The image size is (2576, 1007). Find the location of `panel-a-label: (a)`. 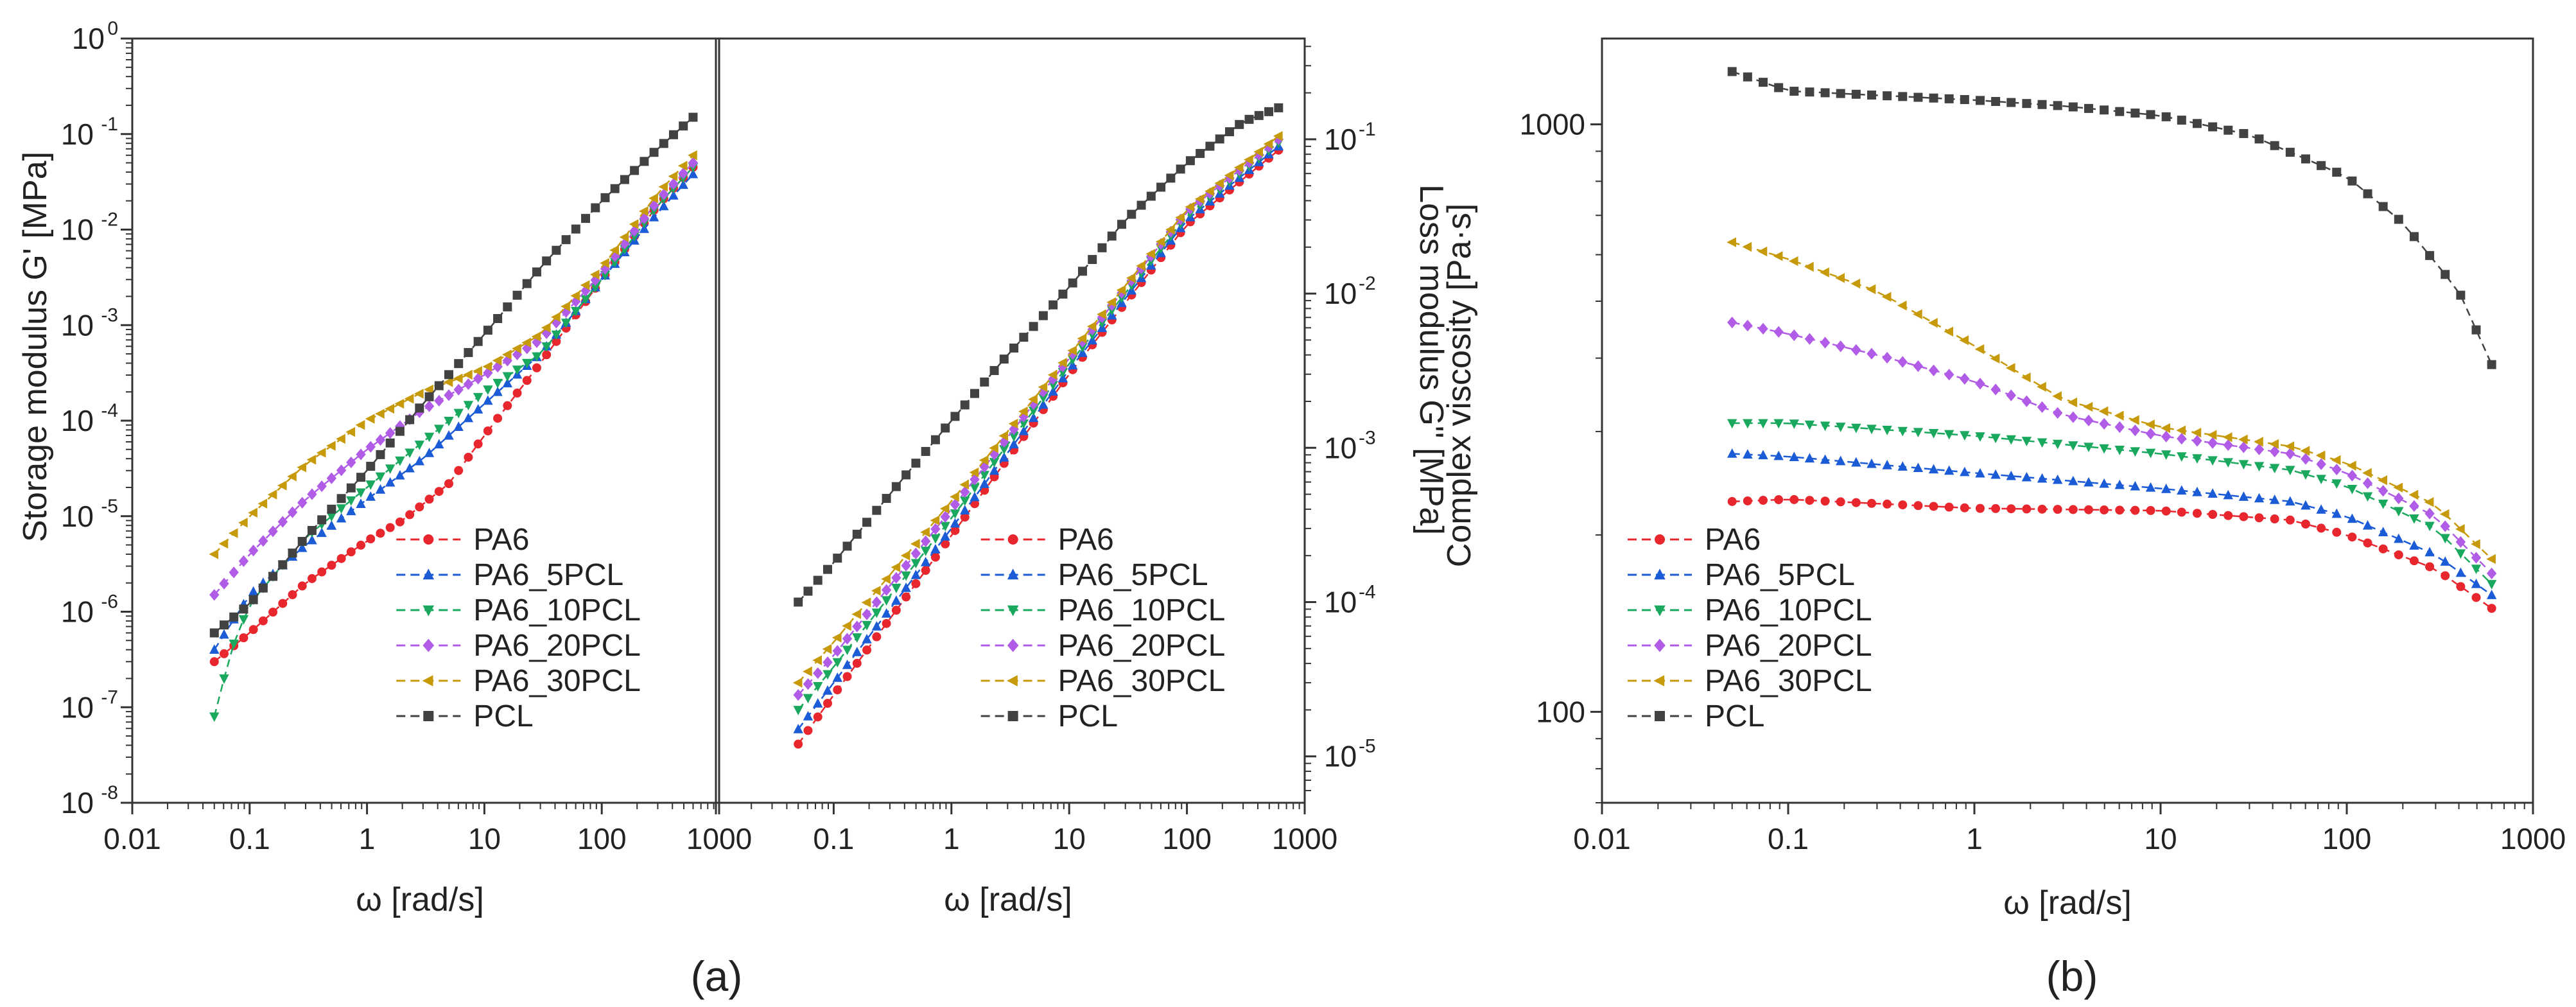

panel-a-label: (a) is located at coordinates (717, 976).